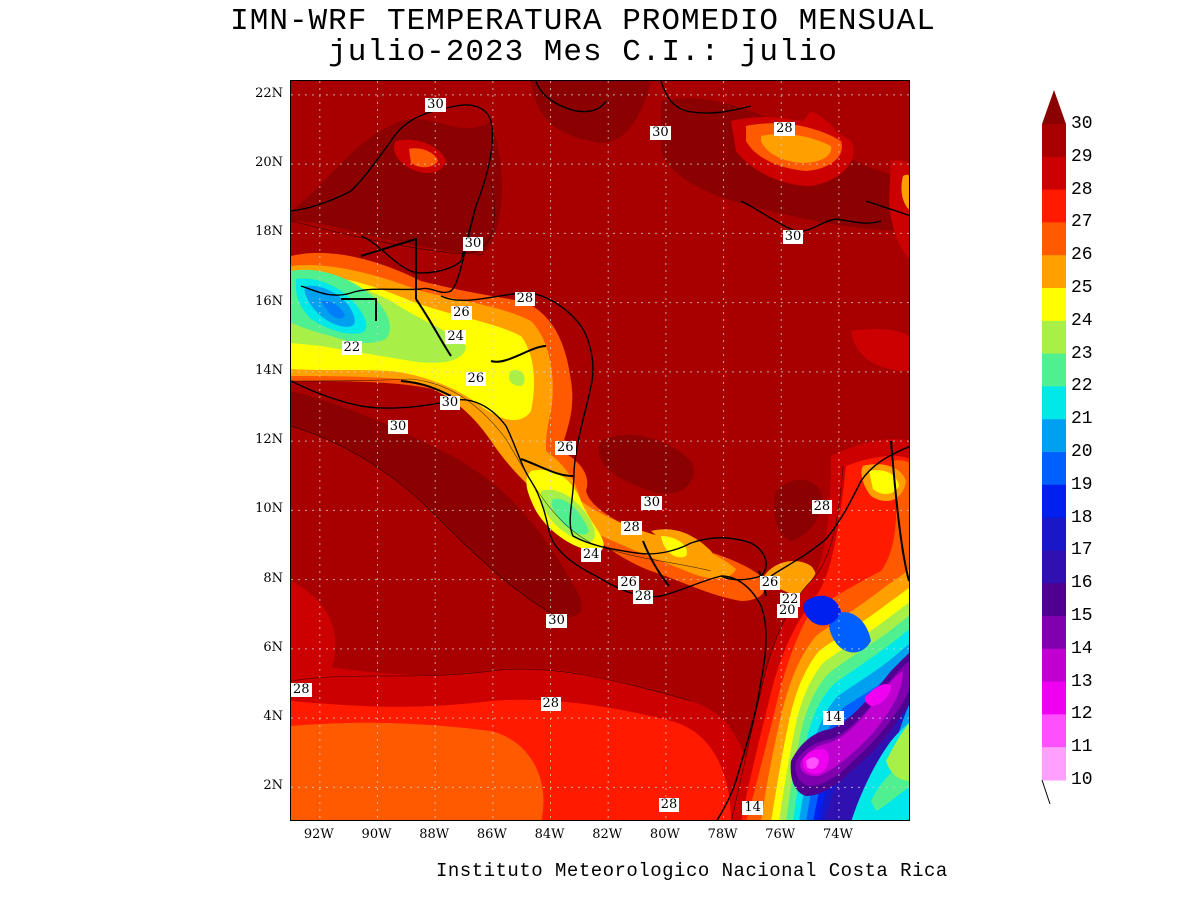 This screenshot has width=1200, height=900. I want to click on lon-tick-label: 76W, so click(780, 834).